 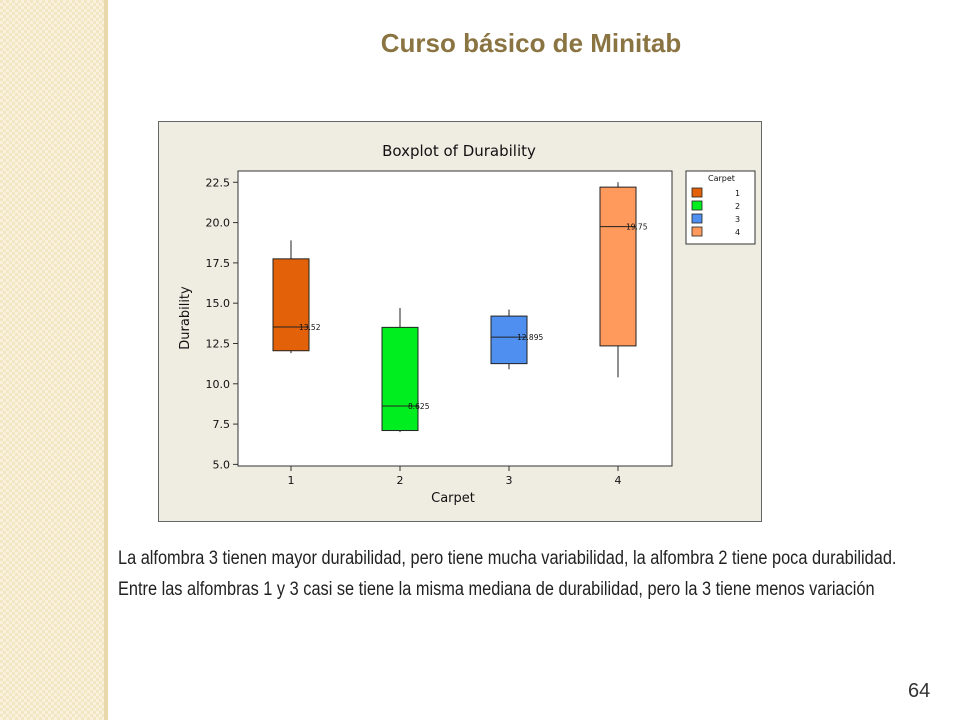 I want to click on slide-title: Curso básico de Minitab, so click(x=531, y=43).